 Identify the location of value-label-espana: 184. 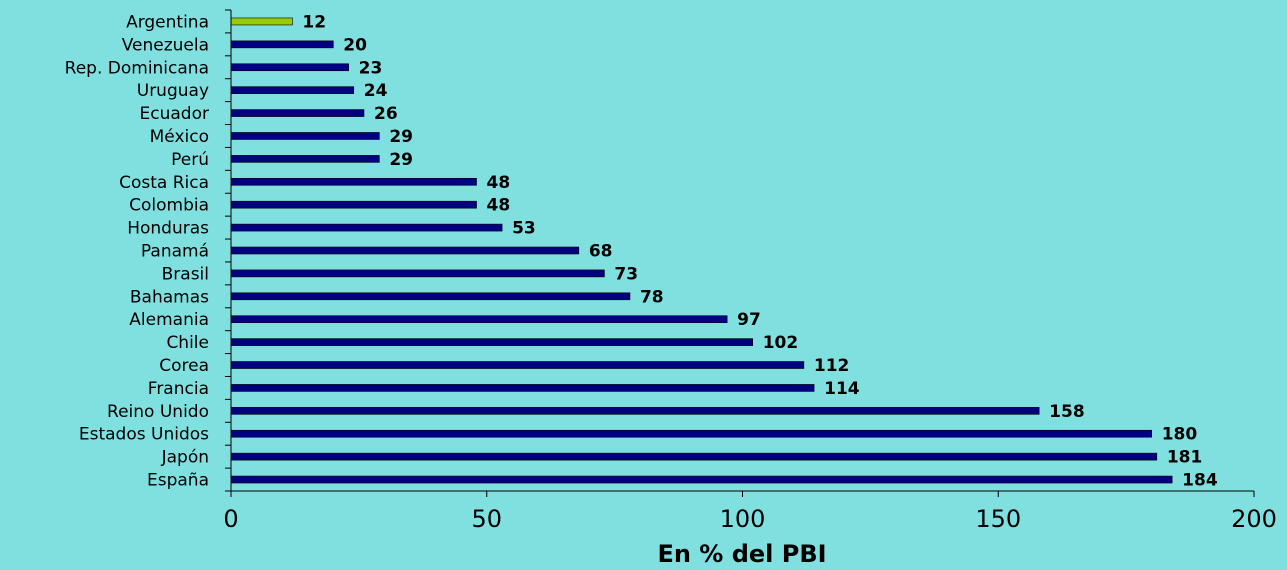
(1200, 481).